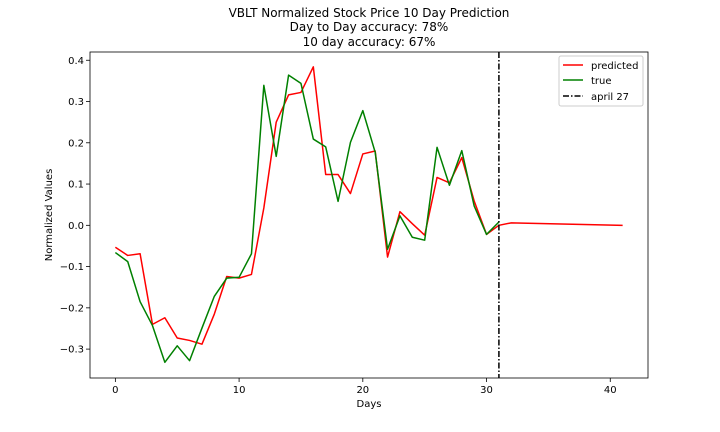  I want to click on legend-label-true: true, so click(601, 81).